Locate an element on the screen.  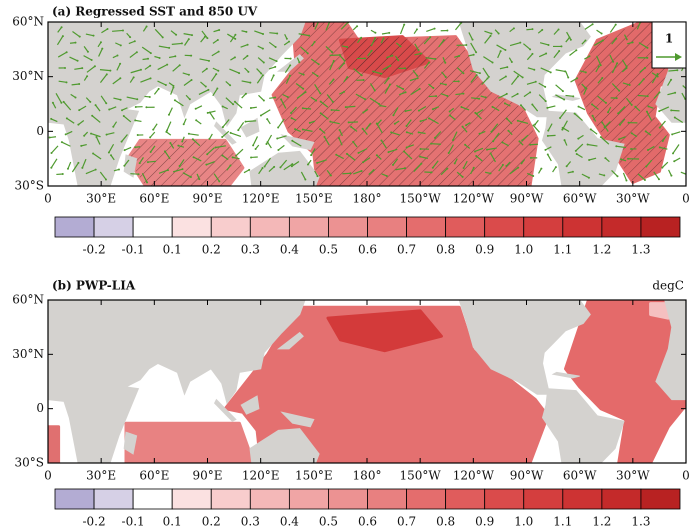
land is located at coordinates (297, 142).